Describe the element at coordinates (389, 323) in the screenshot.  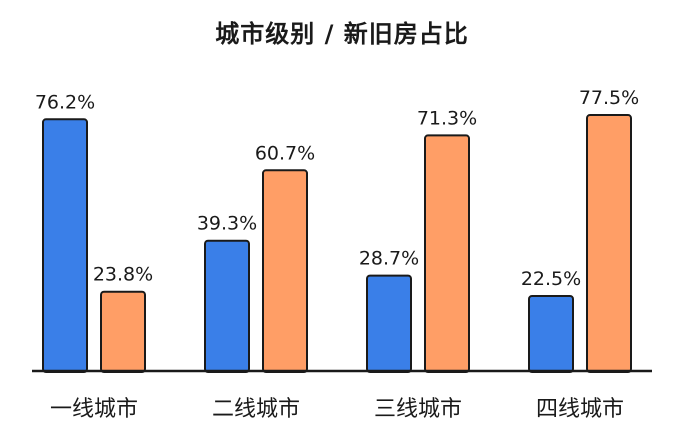
I see `bar-s0-c2` at that location.